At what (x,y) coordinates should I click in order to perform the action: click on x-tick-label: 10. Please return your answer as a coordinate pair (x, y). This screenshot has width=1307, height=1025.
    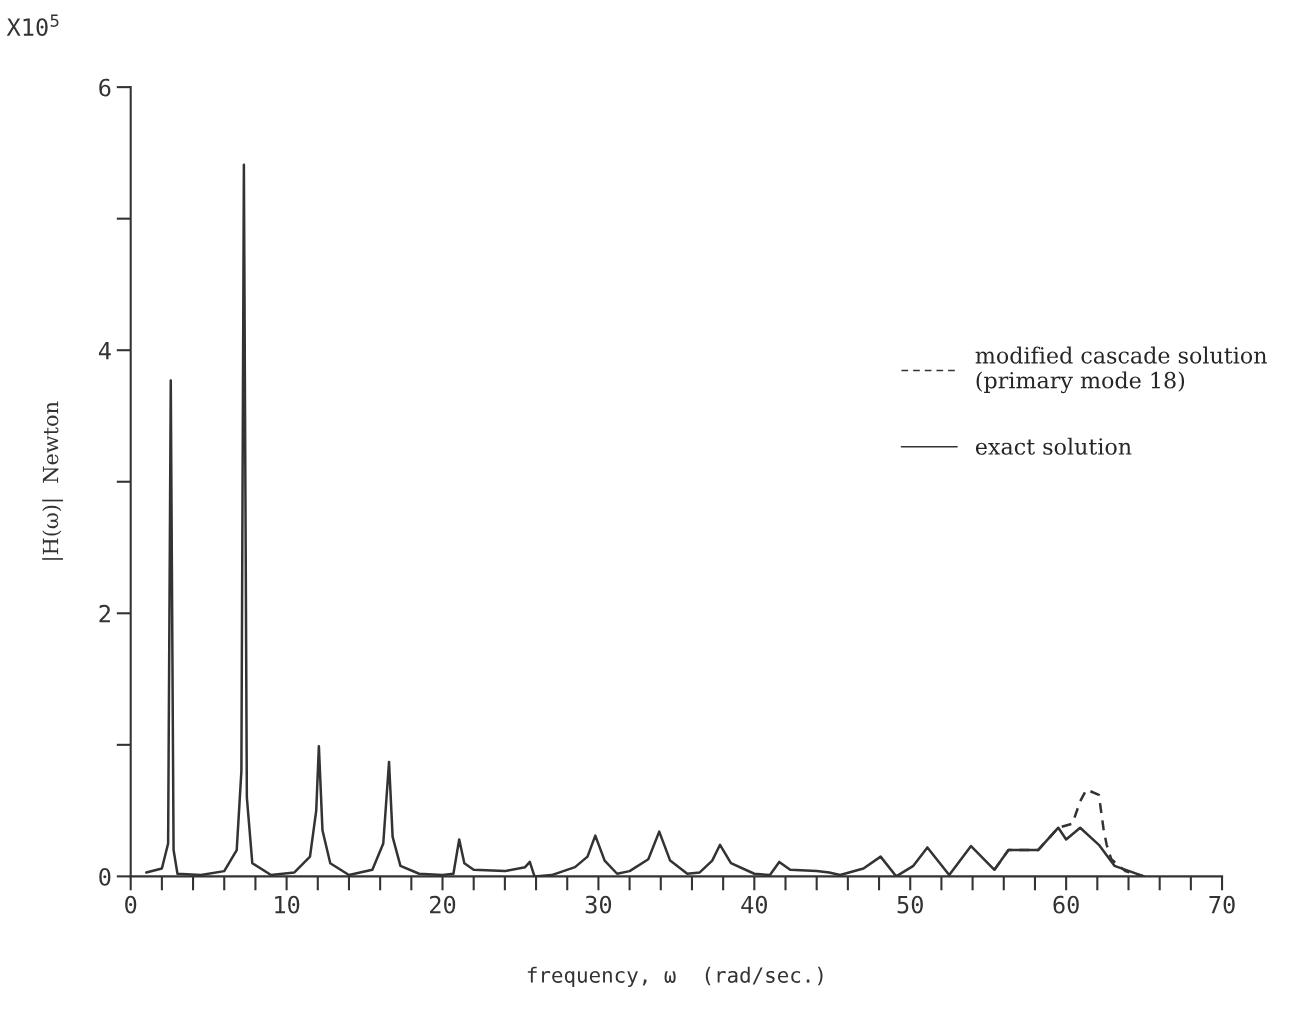
    Looking at the image, I should click on (287, 904).